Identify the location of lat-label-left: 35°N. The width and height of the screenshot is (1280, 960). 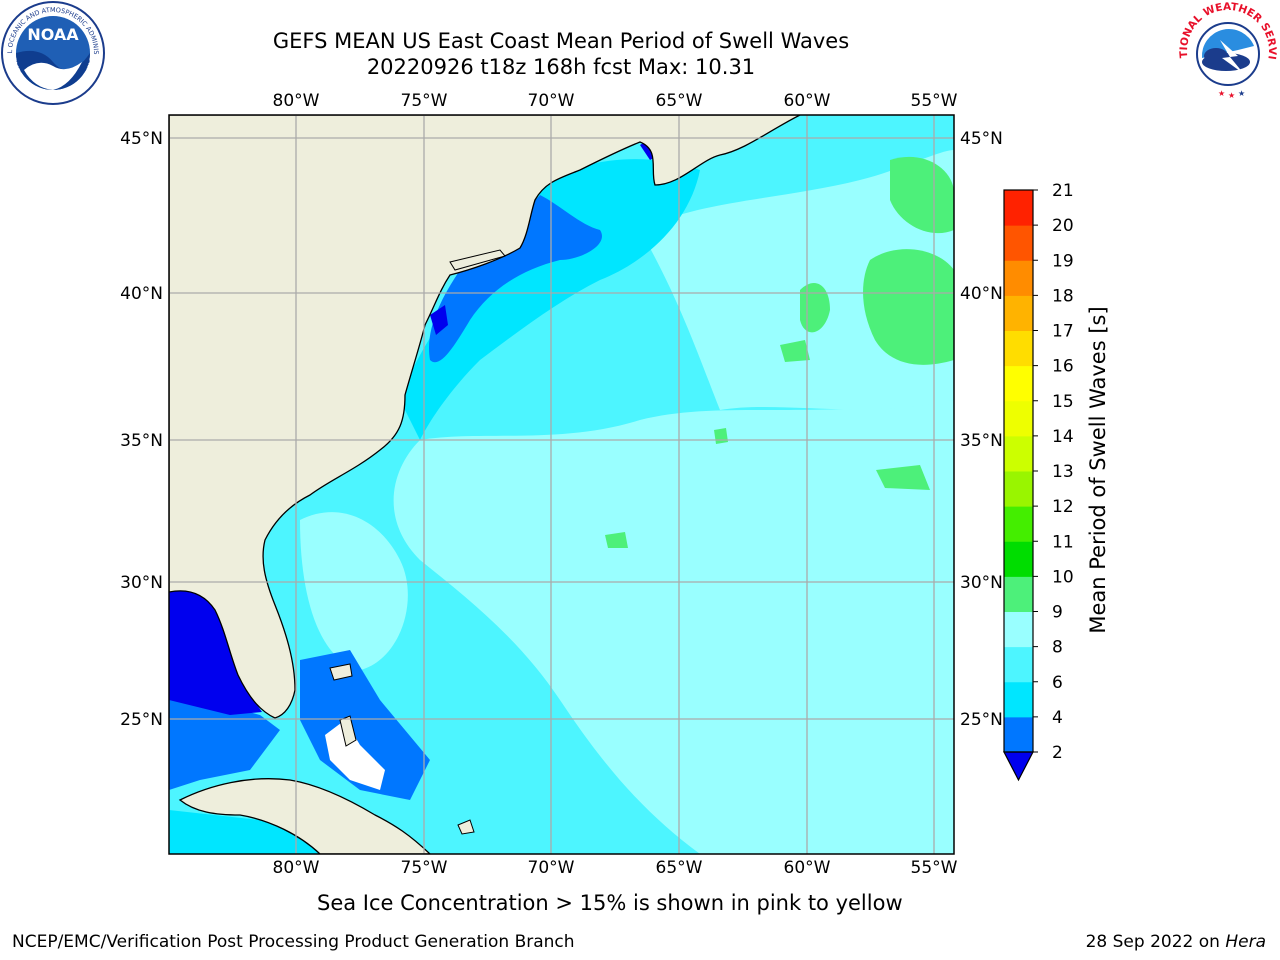
(141, 441).